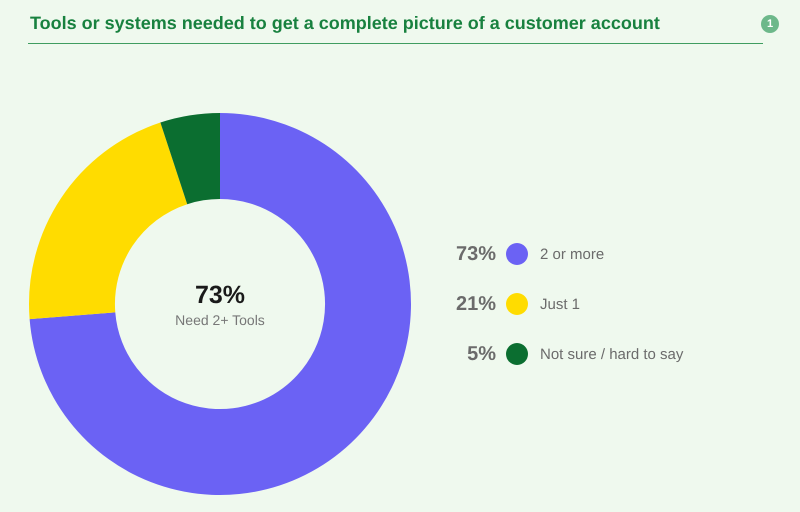 Image resolution: width=800 pixels, height=512 pixels. I want to click on text: 73%, so click(220, 295).